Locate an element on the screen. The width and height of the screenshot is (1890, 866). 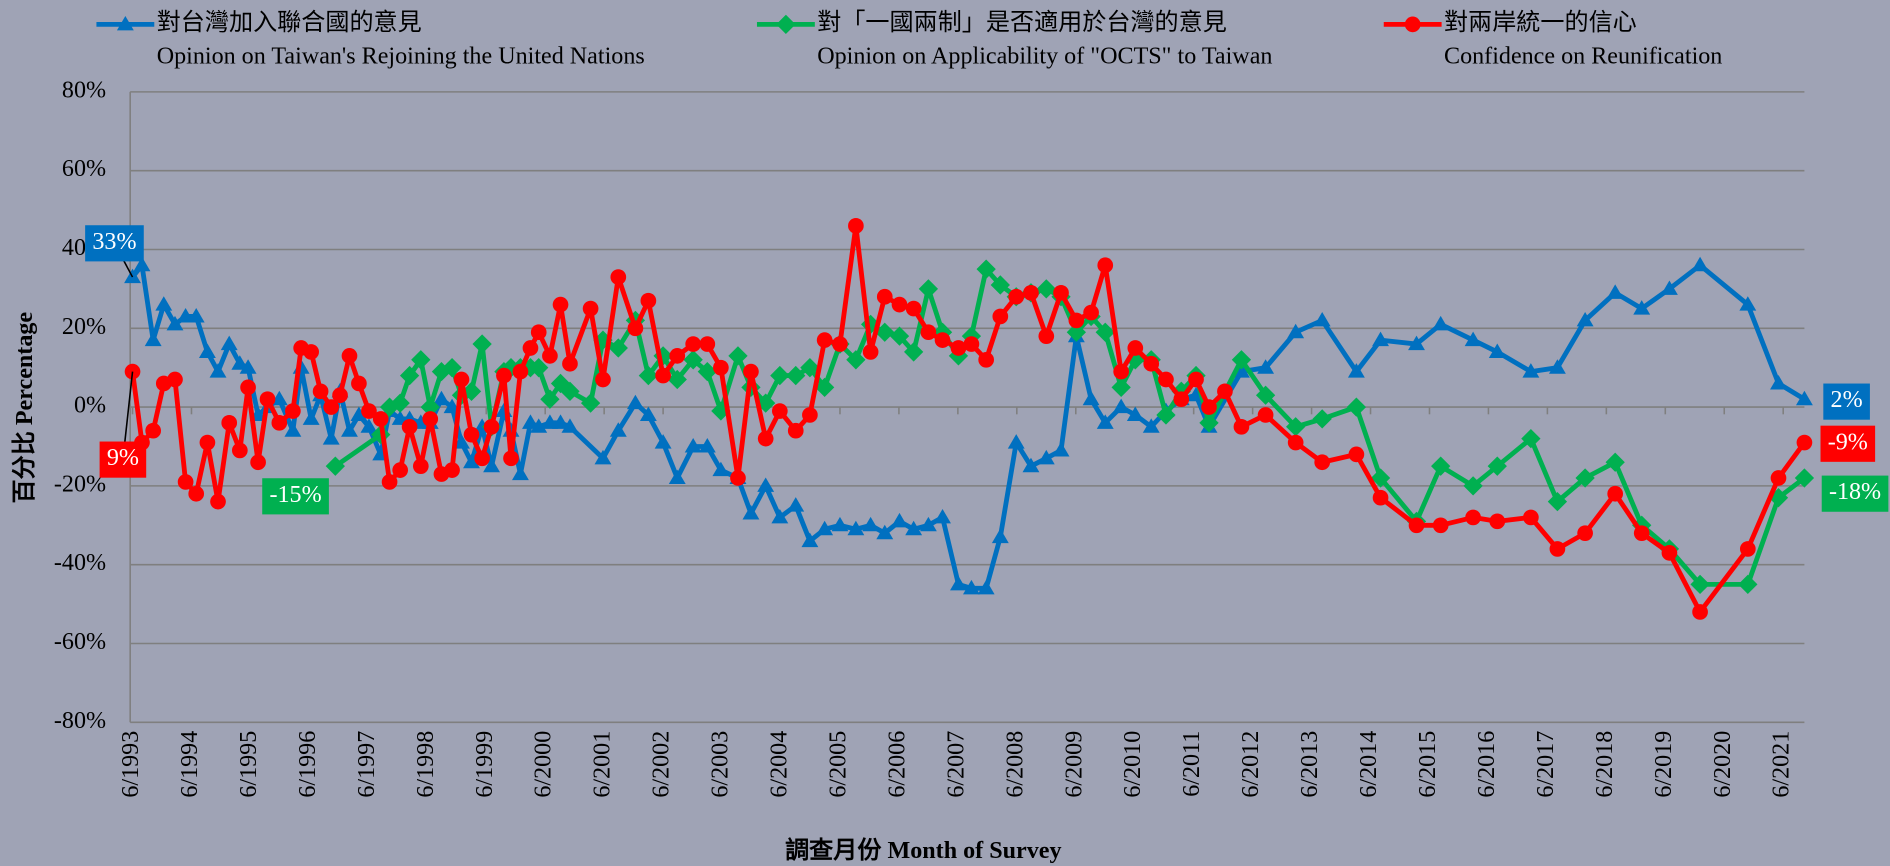
y-tick-label: -20% is located at coordinates (80, 484).